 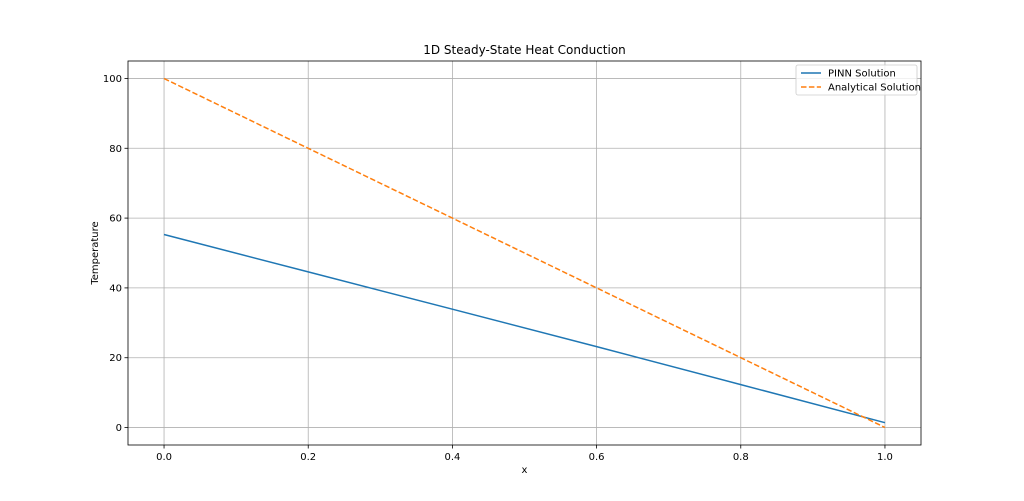 What do you see at coordinates (741, 457) in the screenshot?
I see `x-tick-label: 0.8` at bounding box center [741, 457].